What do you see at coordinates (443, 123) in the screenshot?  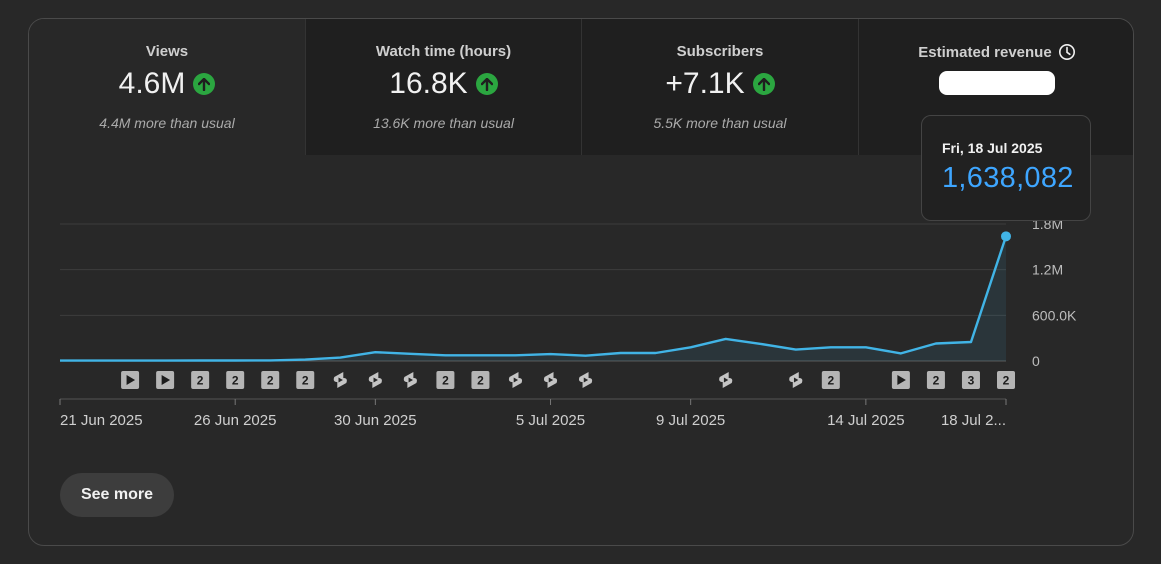 I see `metric-comparison: 13.6K more than usual` at bounding box center [443, 123].